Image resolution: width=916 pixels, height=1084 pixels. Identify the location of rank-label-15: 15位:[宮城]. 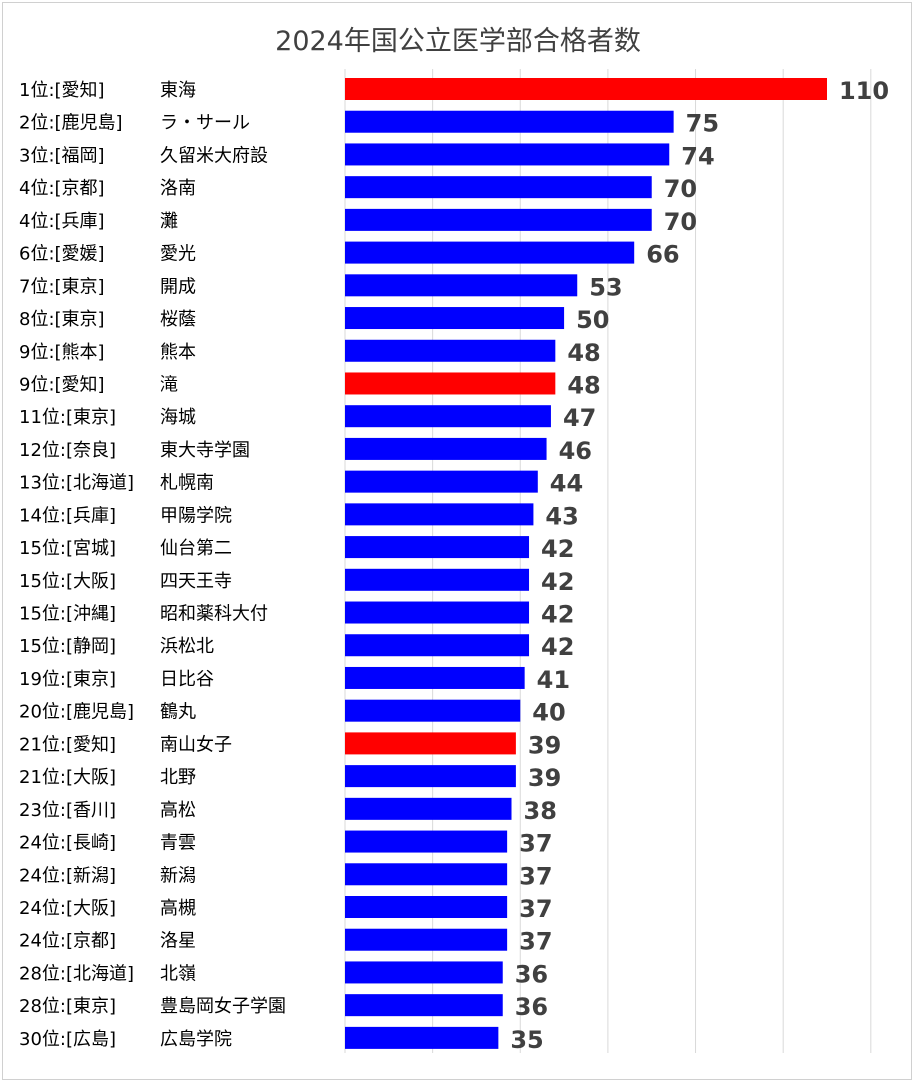
(67, 548).